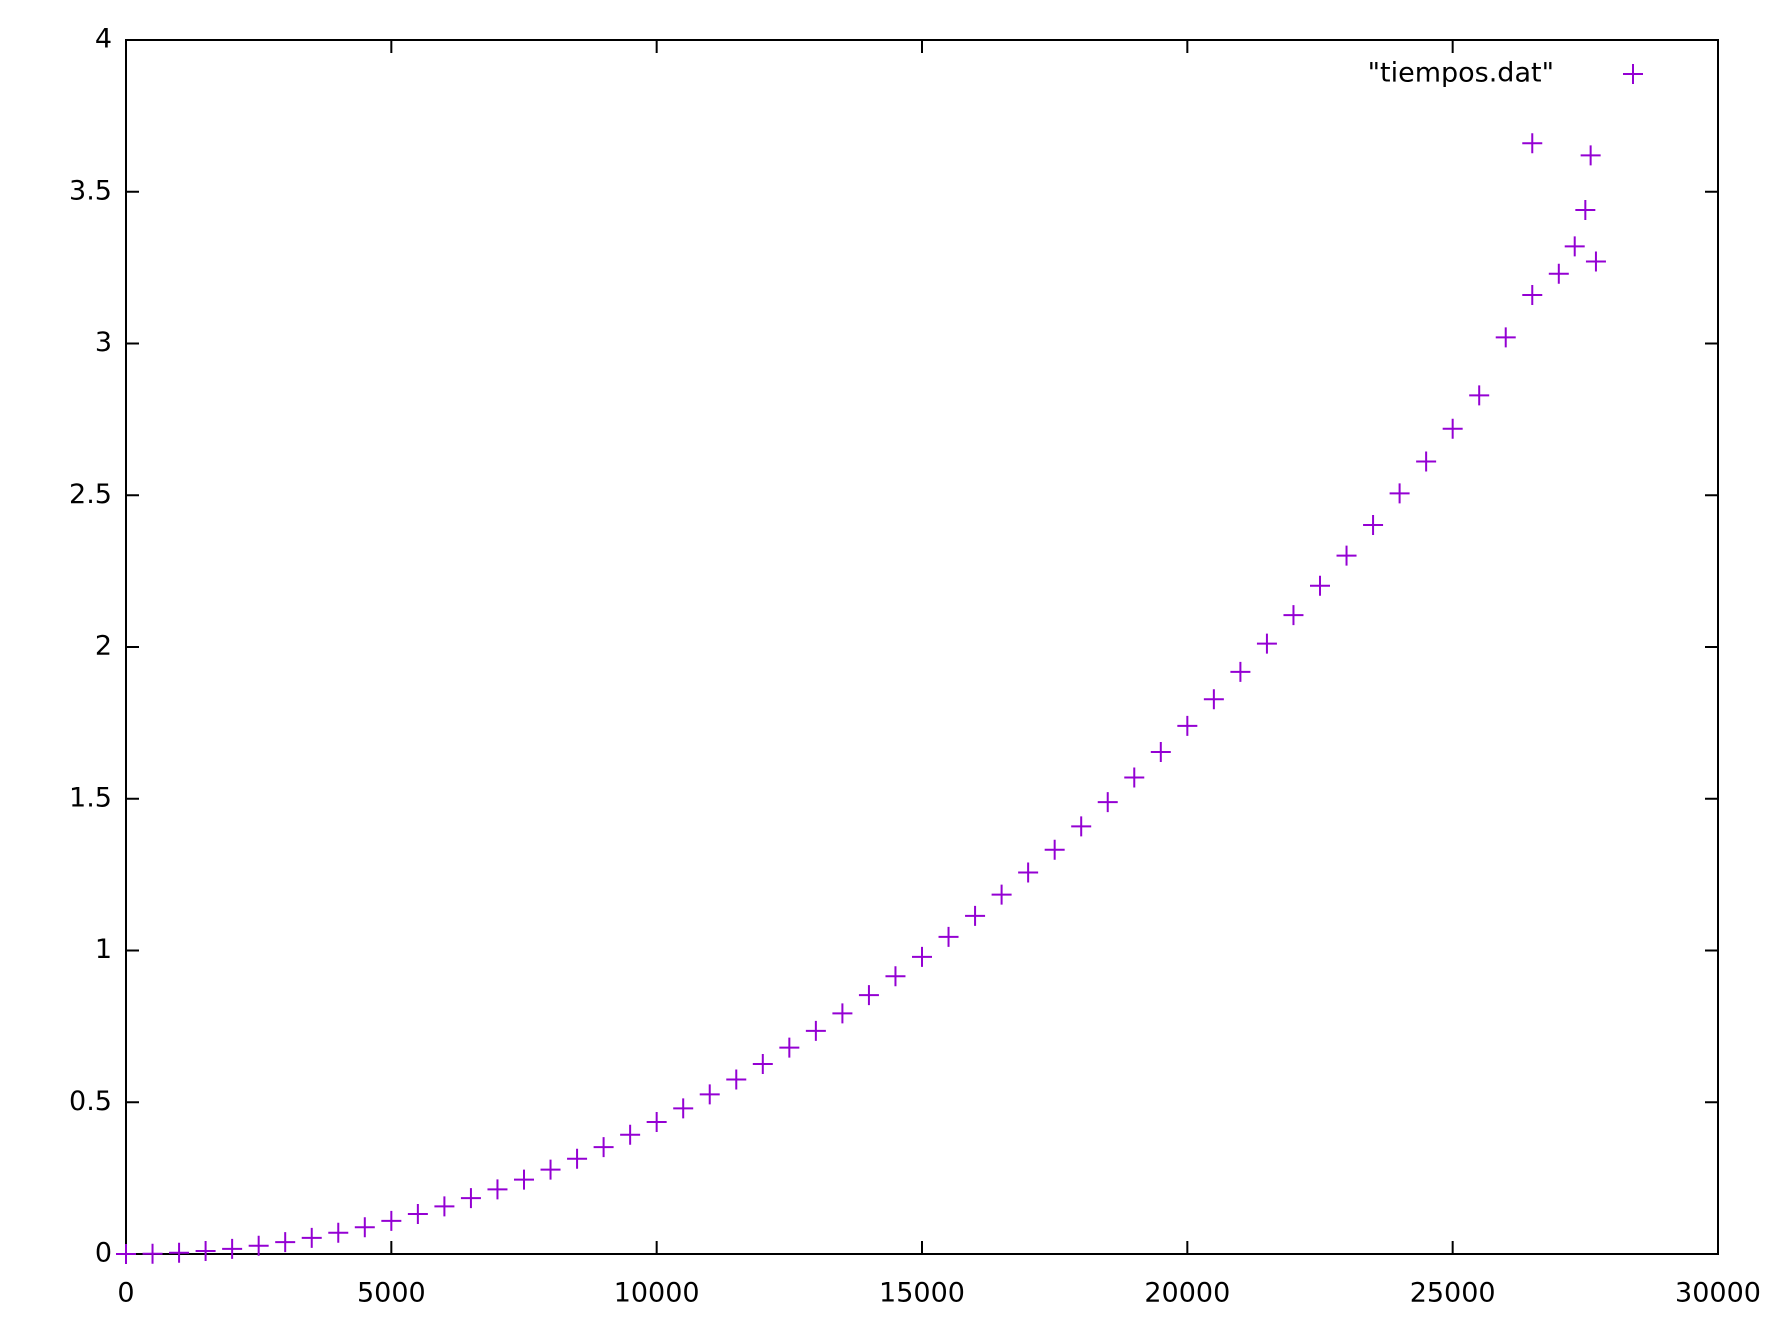 The width and height of the screenshot is (1778, 1334). What do you see at coordinates (90, 190) in the screenshot?
I see `y-tick-label: 3.5` at bounding box center [90, 190].